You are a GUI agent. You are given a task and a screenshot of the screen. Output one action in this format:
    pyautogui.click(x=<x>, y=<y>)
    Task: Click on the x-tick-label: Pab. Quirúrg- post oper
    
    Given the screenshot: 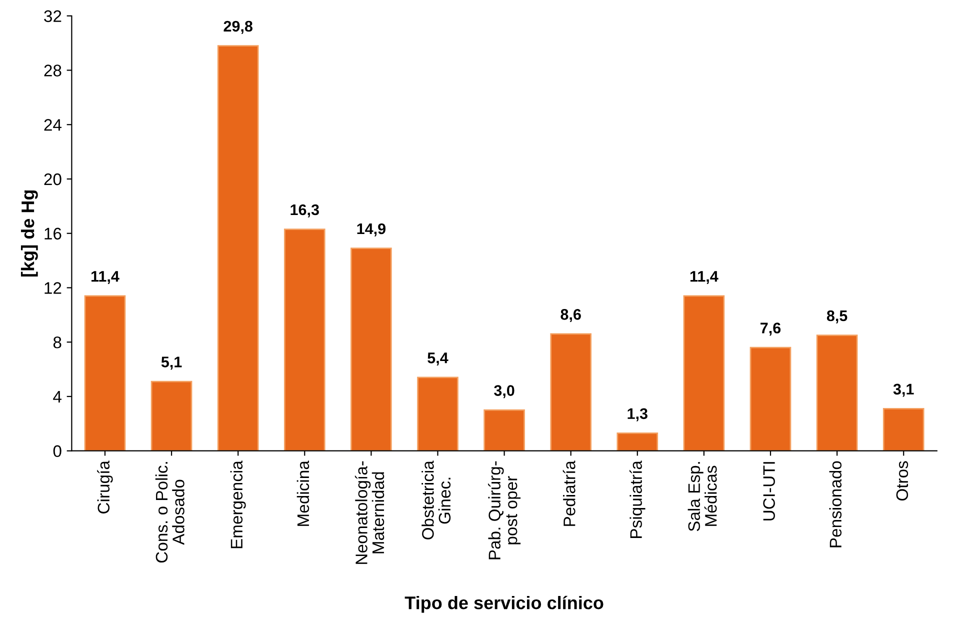 What is the action you would take?
    pyautogui.click(x=504, y=510)
    